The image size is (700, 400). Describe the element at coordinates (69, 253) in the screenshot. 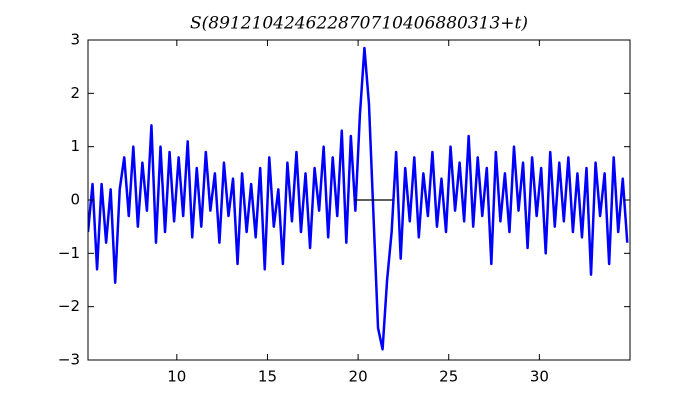

I see `y-tick-label: −1` at that location.